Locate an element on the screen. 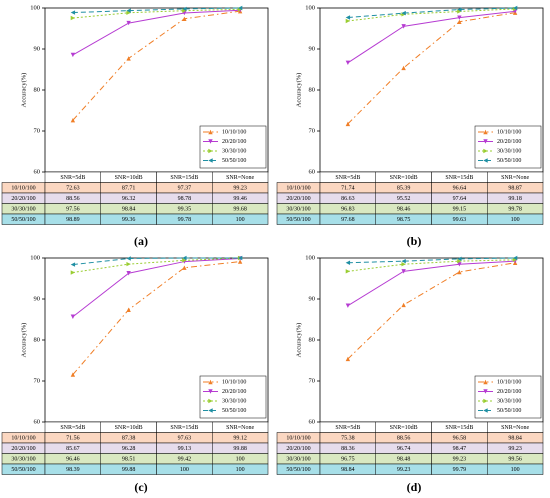  table-cell-text-a: 99.68 is located at coordinates (240, 210).